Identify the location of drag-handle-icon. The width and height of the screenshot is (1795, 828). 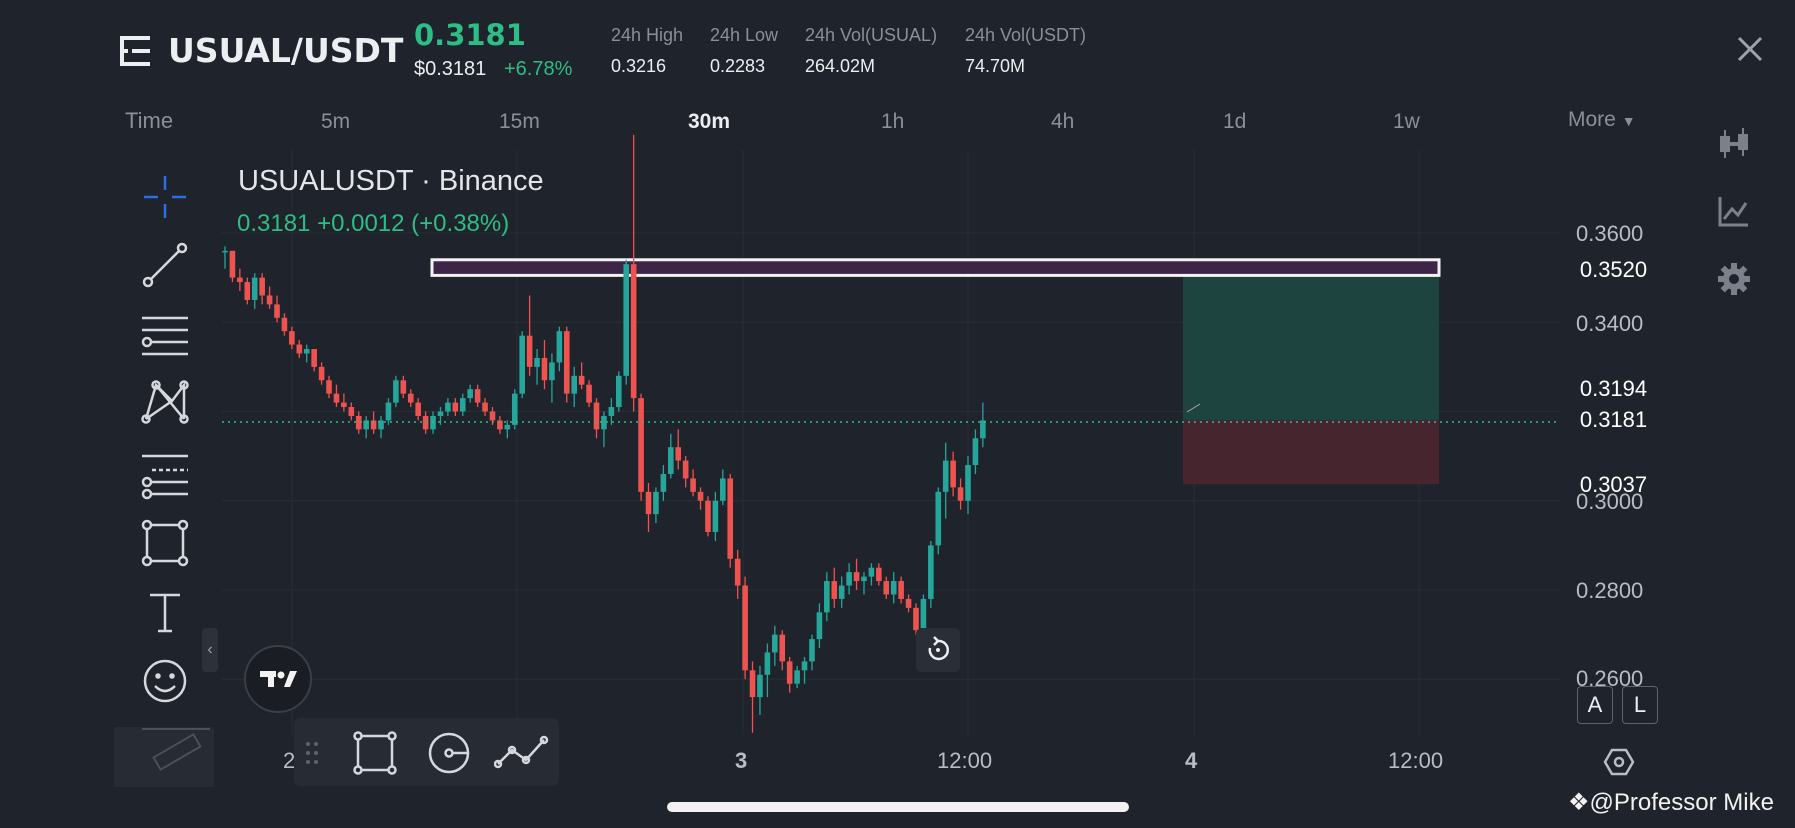
(312, 753).